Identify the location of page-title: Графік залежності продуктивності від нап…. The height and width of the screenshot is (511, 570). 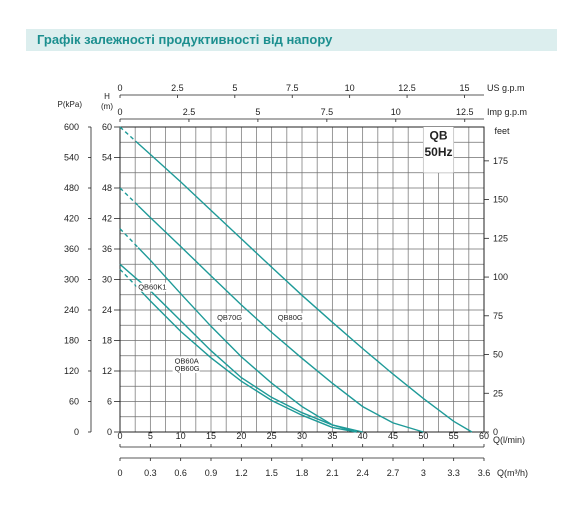
(185, 39).